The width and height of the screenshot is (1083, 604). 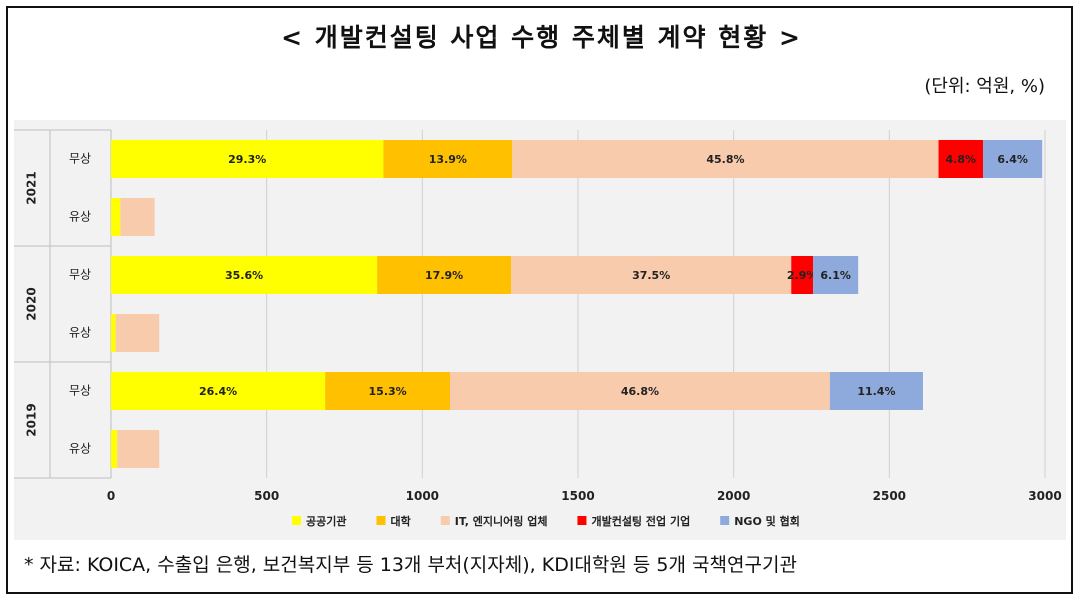 I want to click on bar-2021-무상-공공기관, so click(x=247, y=159).